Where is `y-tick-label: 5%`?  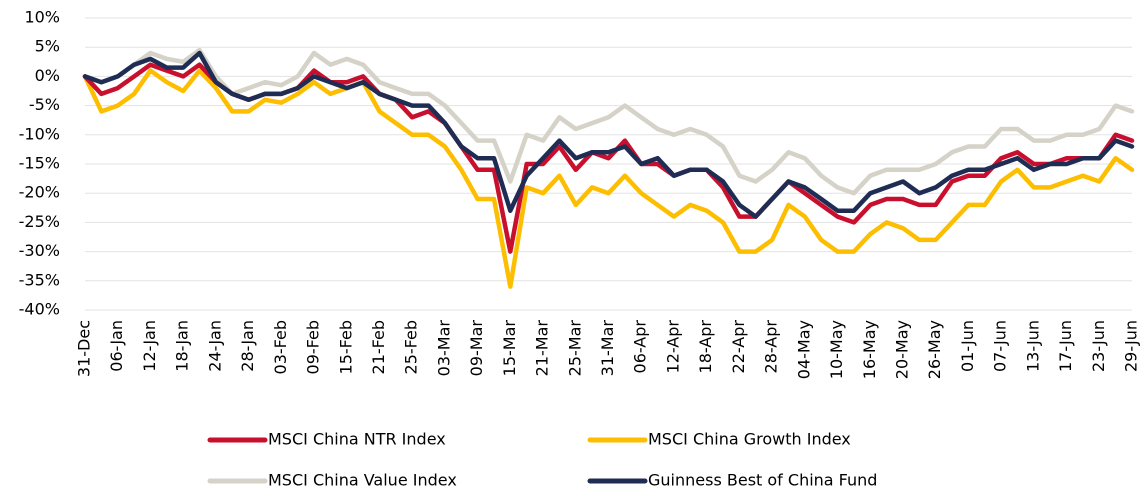
y-tick-label: 5% is located at coordinates (47, 46).